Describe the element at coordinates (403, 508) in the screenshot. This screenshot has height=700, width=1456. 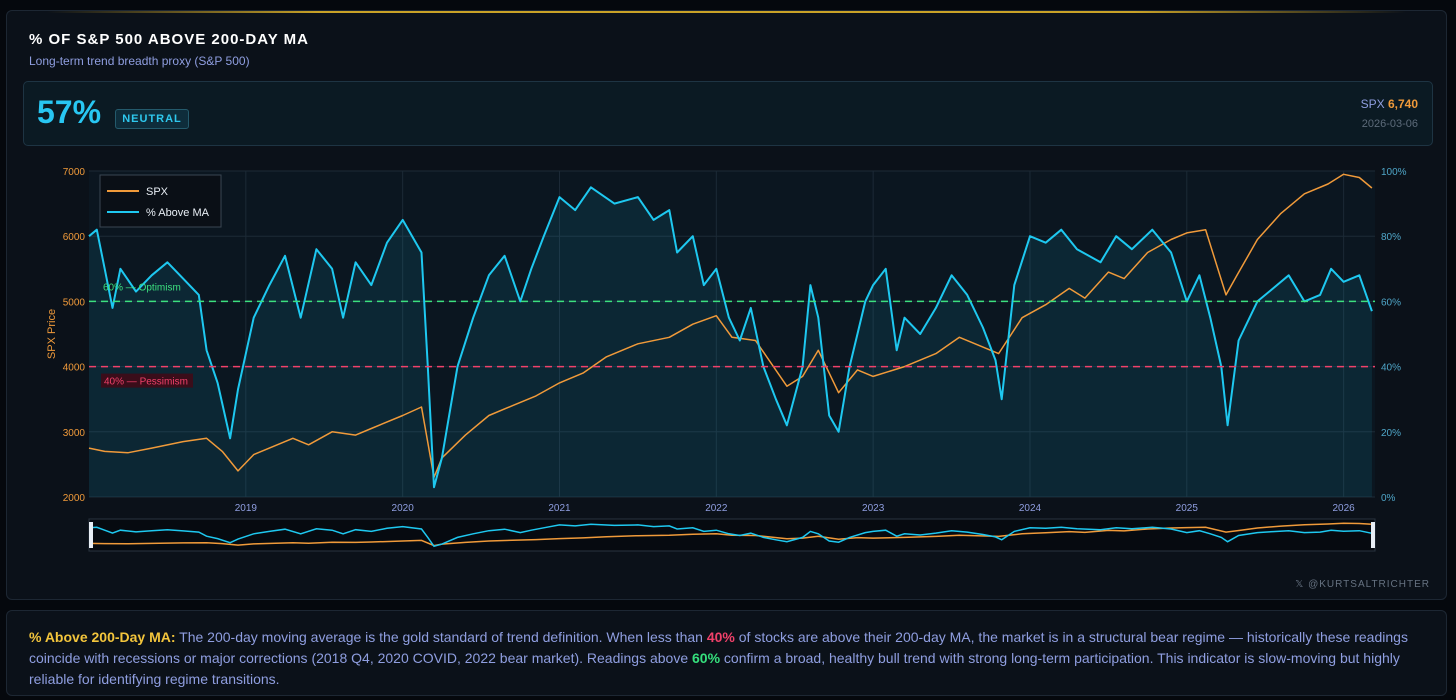
I see `x-tick-label: 2020` at that location.